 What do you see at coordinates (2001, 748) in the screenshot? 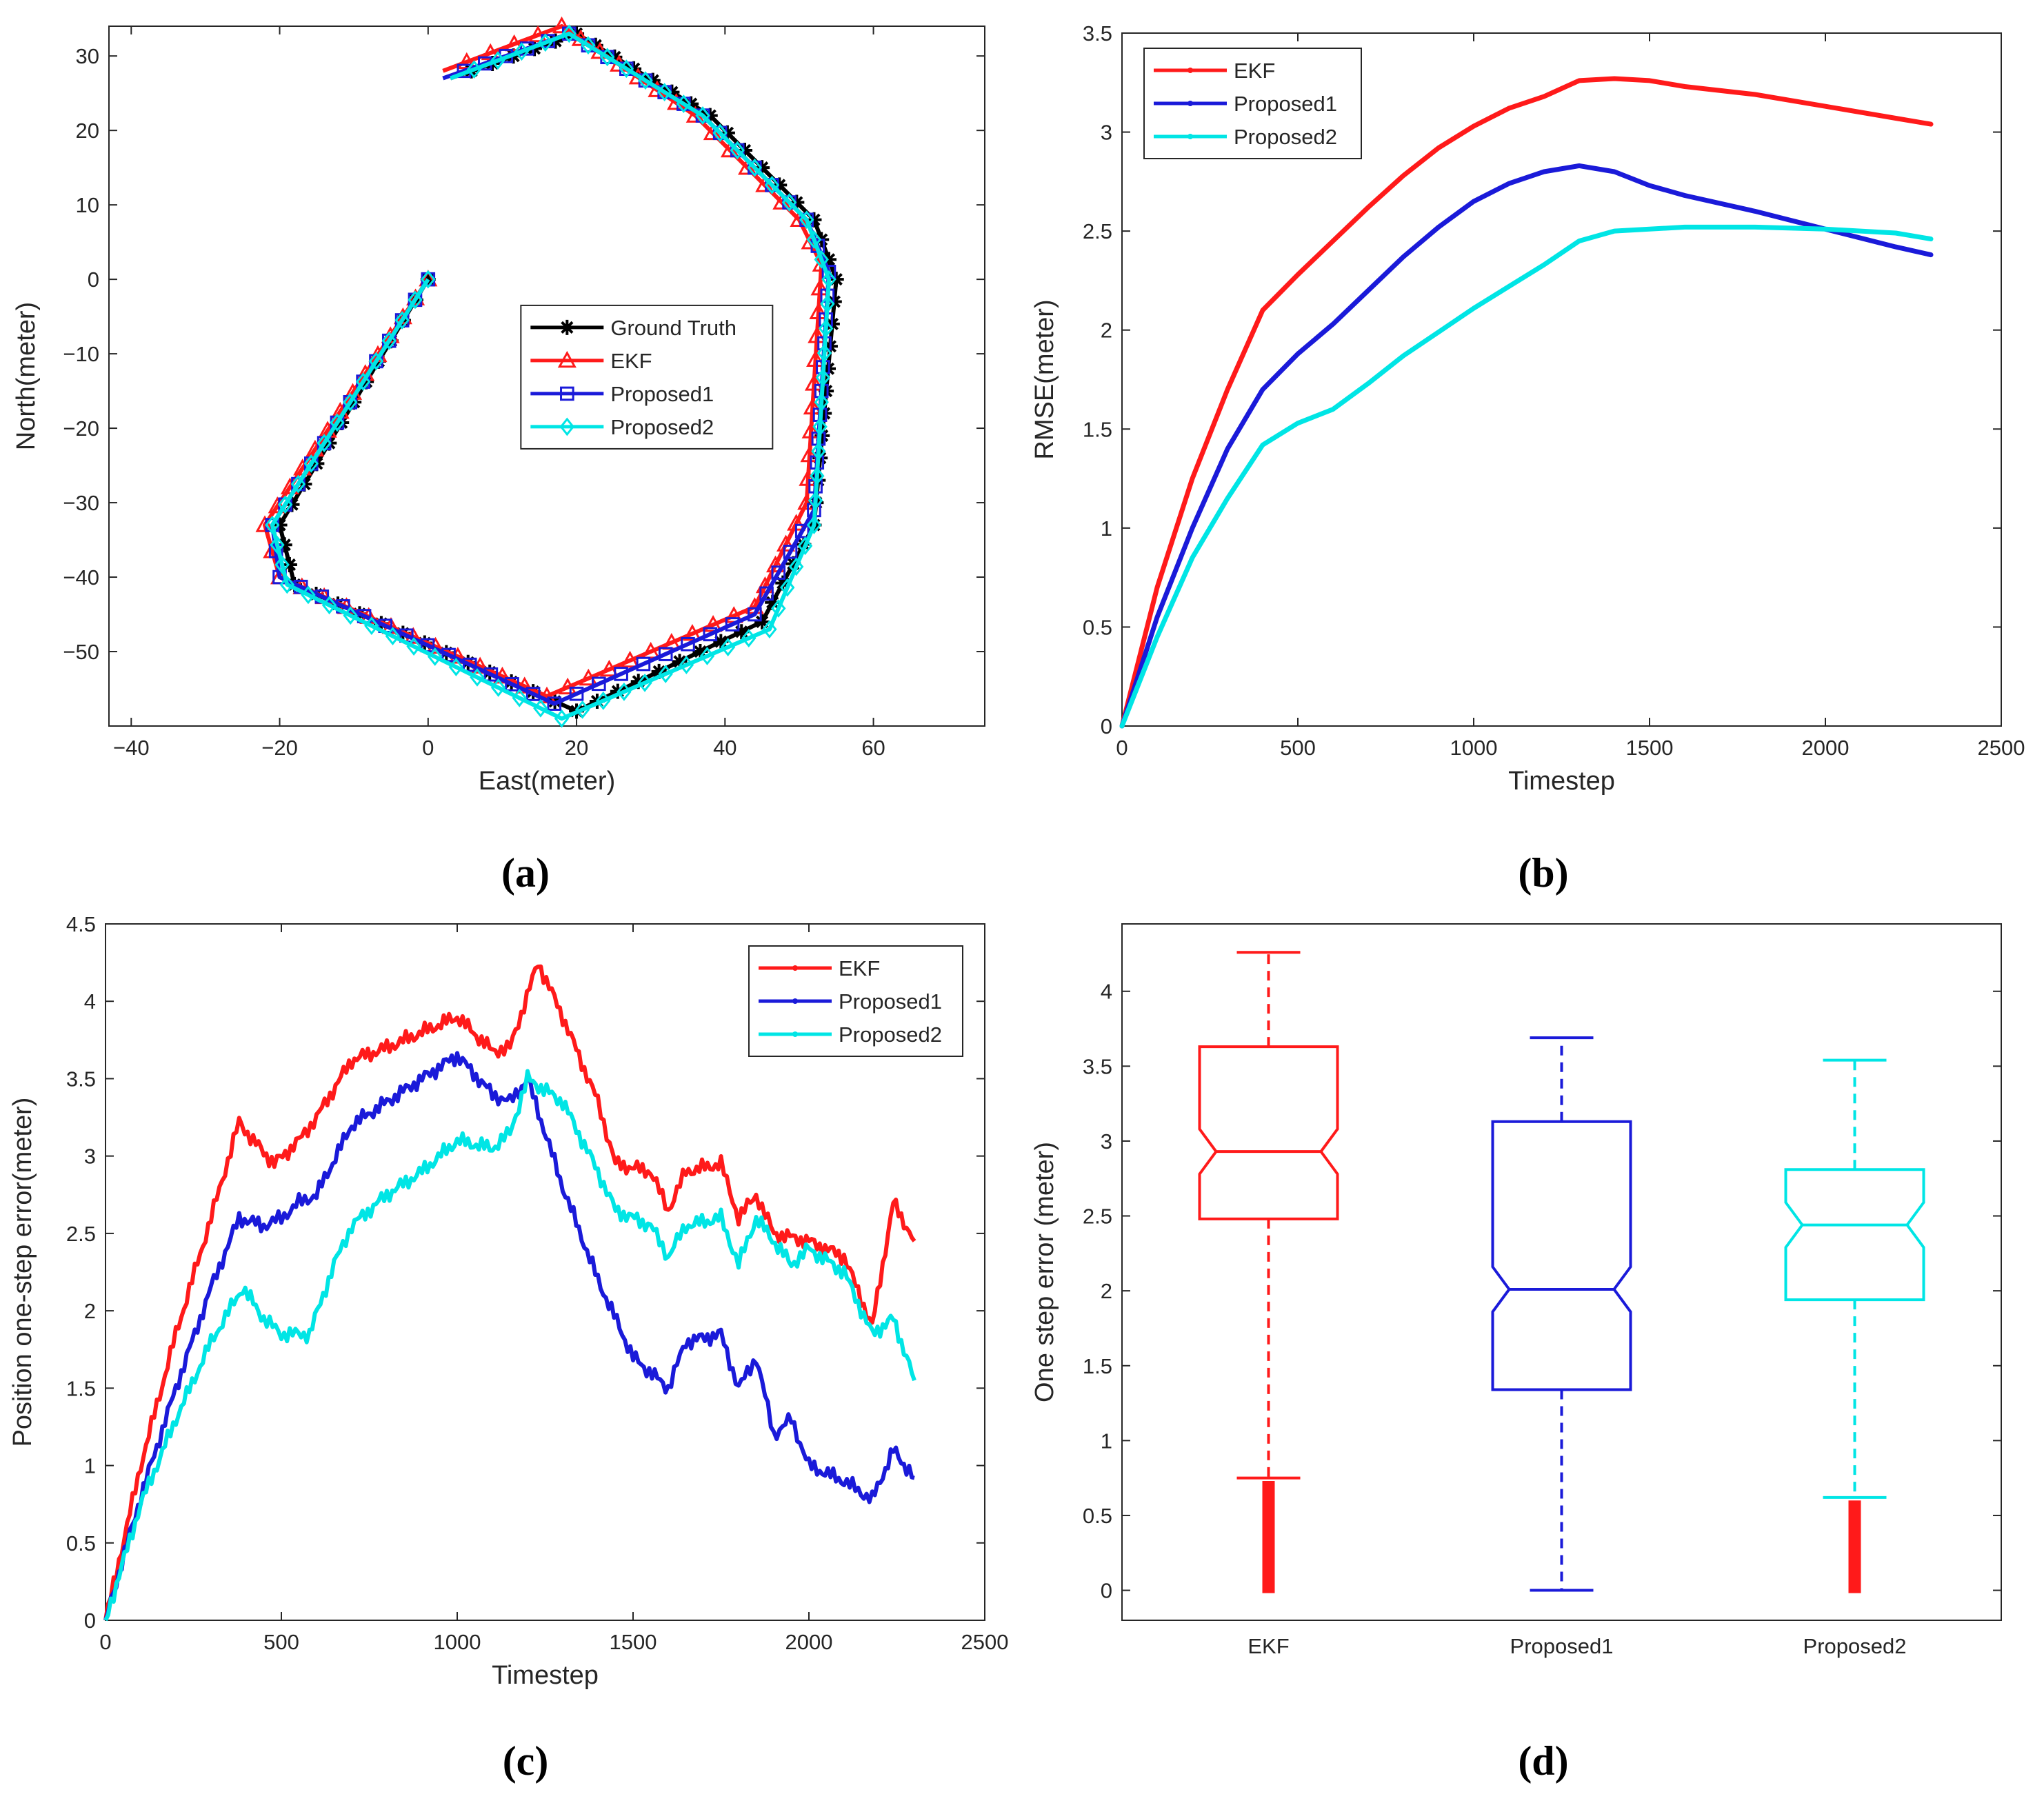
I see `x-tick-label: 2500` at bounding box center [2001, 748].